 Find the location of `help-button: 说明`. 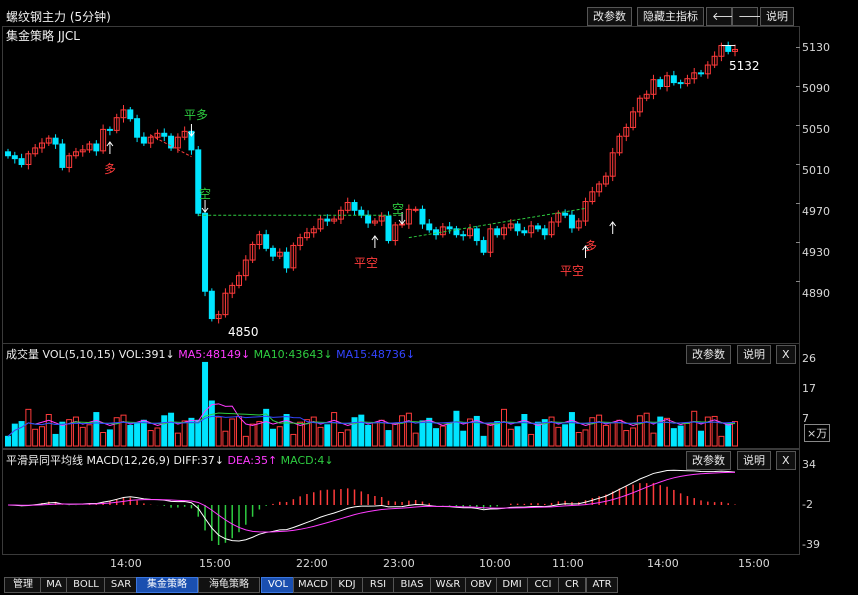

help-button: 说明 is located at coordinates (777, 16).